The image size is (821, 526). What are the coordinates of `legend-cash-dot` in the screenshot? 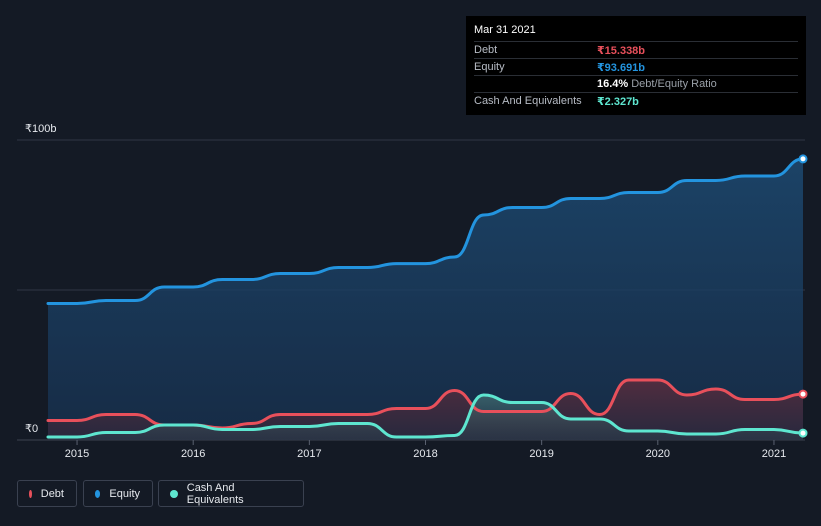 It's located at (174, 493).